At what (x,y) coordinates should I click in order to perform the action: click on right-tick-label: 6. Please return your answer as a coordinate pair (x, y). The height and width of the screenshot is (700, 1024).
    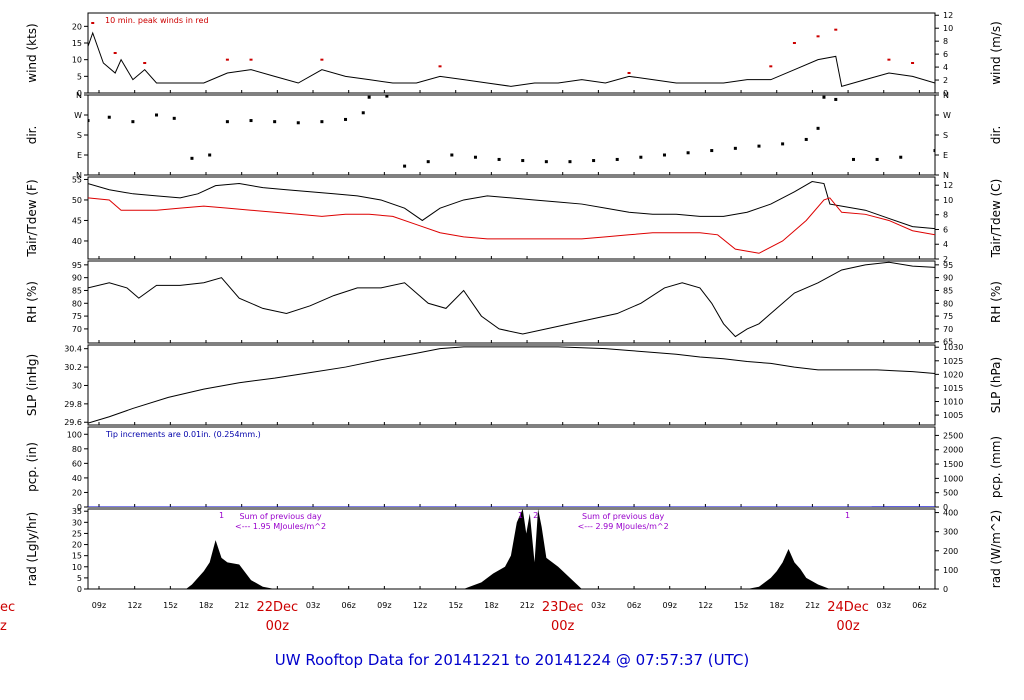
    Looking at the image, I should click on (945, 229).